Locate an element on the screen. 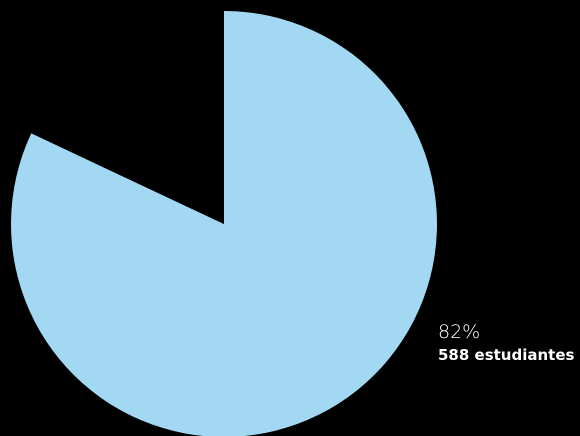 Image resolution: width=580 pixels, height=436 pixels. slice-percent-label: 82% is located at coordinates (459, 332).